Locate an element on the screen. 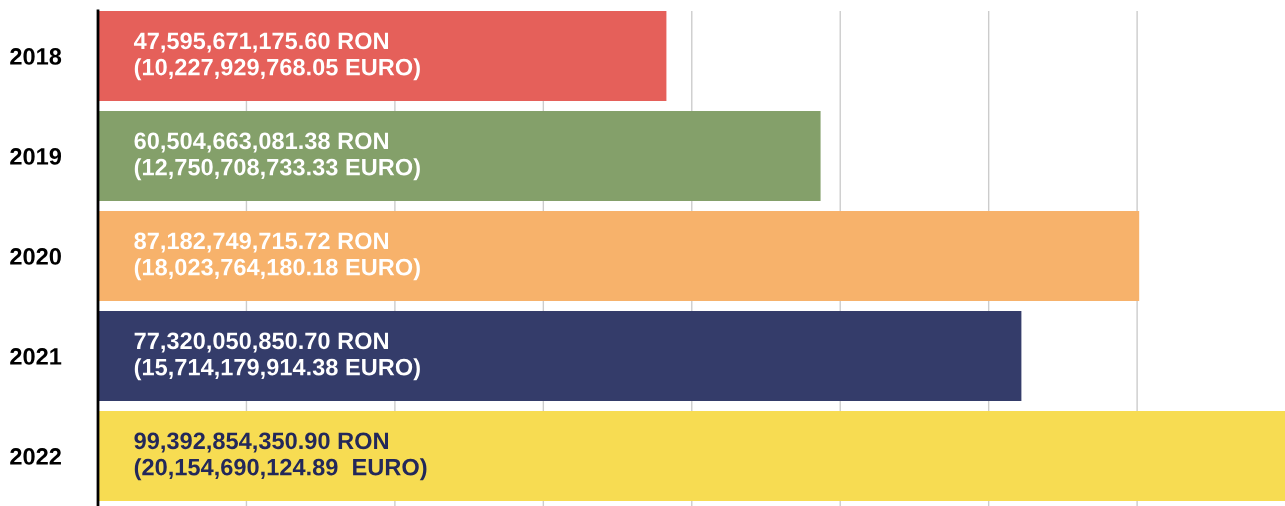 Image resolution: width=1285 pixels, height=506 pixels. data-label: 99,392,854,350.90 RON (20,154,690,124.89 EURO) is located at coordinates (280, 456).